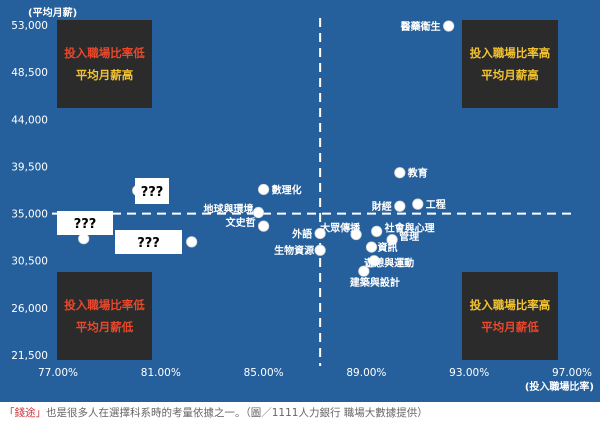 Image resolution: width=600 pixels, height=428 pixels. What do you see at coordinates (29, 167) in the screenshot?
I see `y-tick-label: 39,500` at bounding box center [29, 167].